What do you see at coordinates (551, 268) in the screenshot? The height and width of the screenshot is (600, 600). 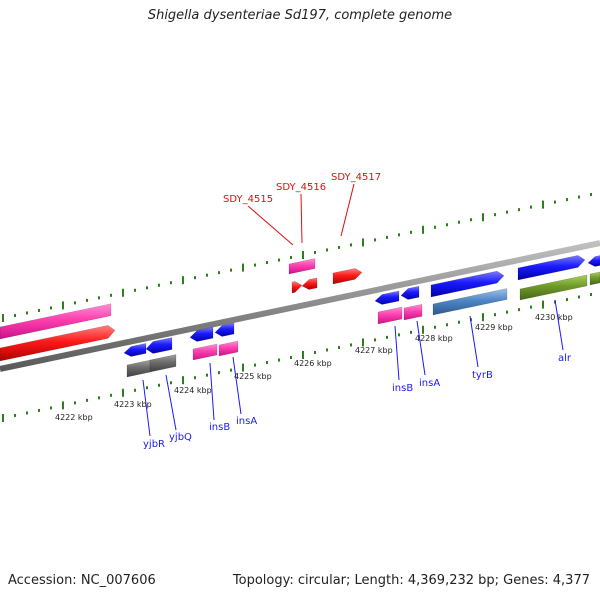 I see `feature-alr` at bounding box center [551, 268].